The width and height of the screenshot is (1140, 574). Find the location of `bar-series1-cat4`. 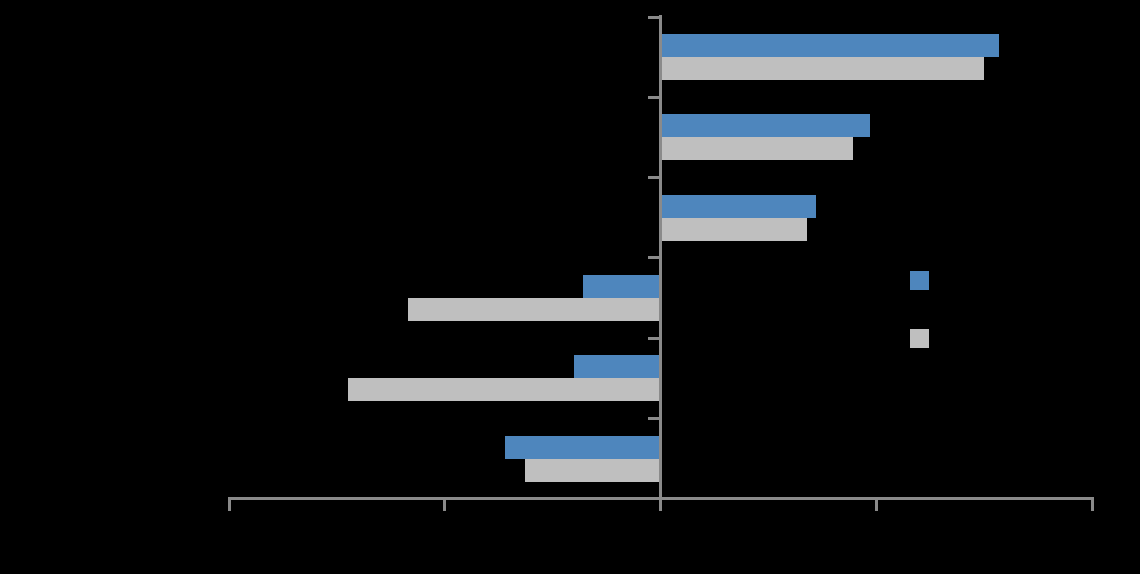

bar-series1-cat4 is located at coordinates (620, 286).